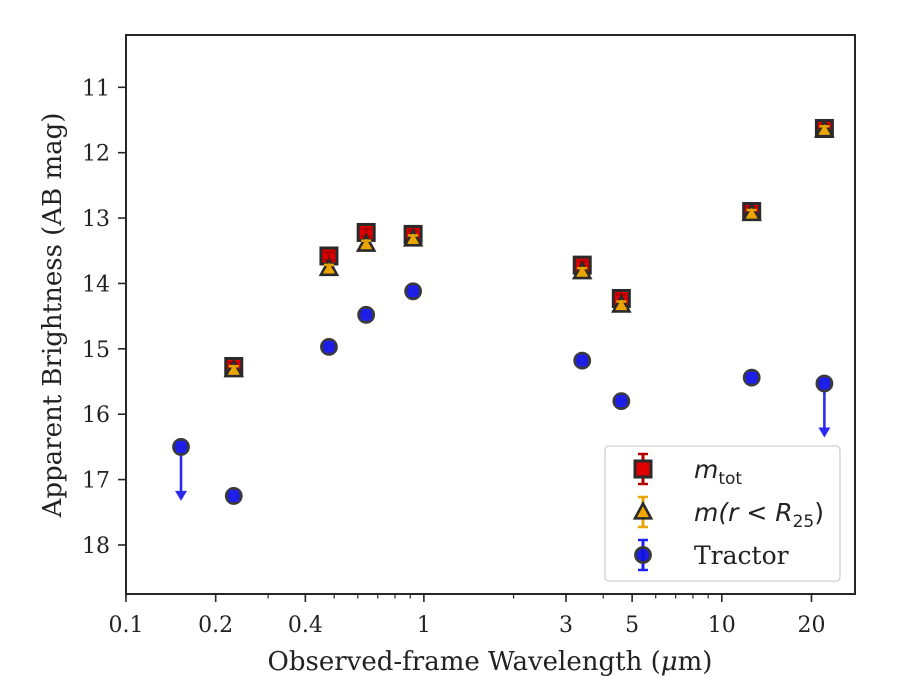  Describe the element at coordinates (96, 284) in the screenshot. I see `y-tick-label: 14` at that location.